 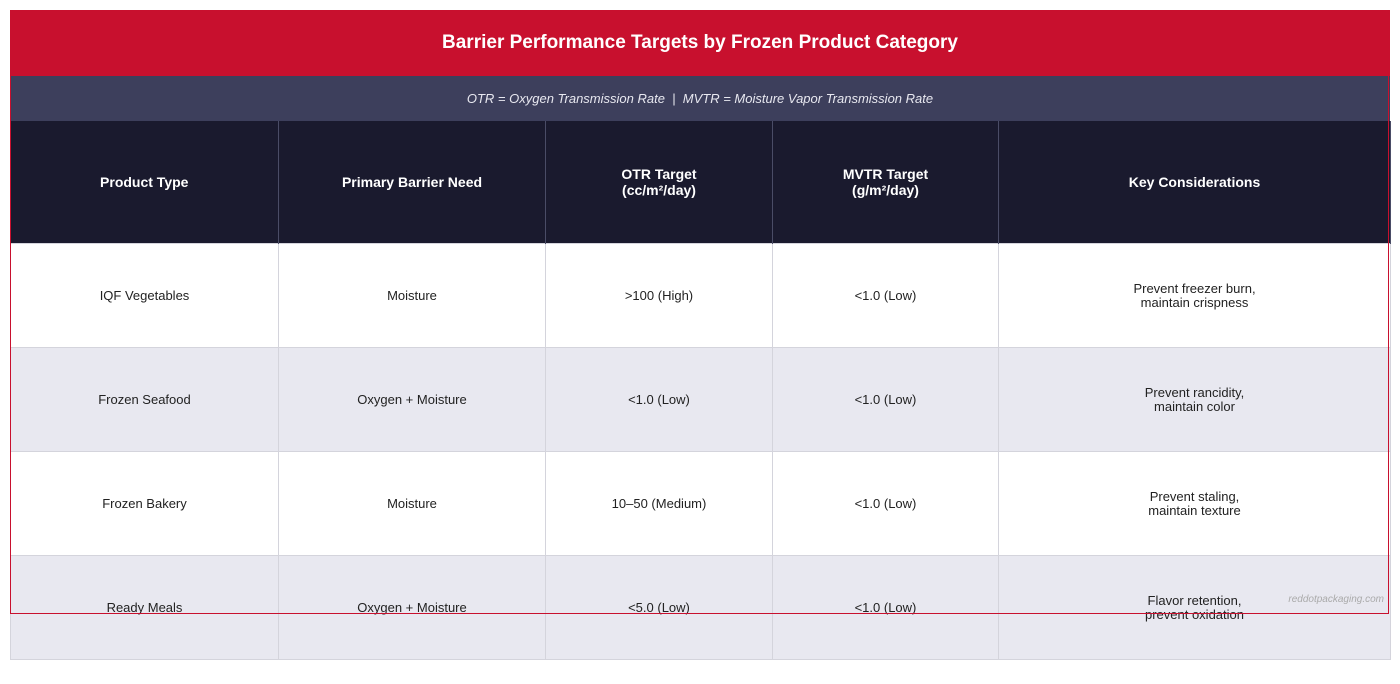 What do you see at coordinates (659, 503) in the screenshot?
I see `table-cell: 10–50 (Medium)` at bounding box center [659, 503].